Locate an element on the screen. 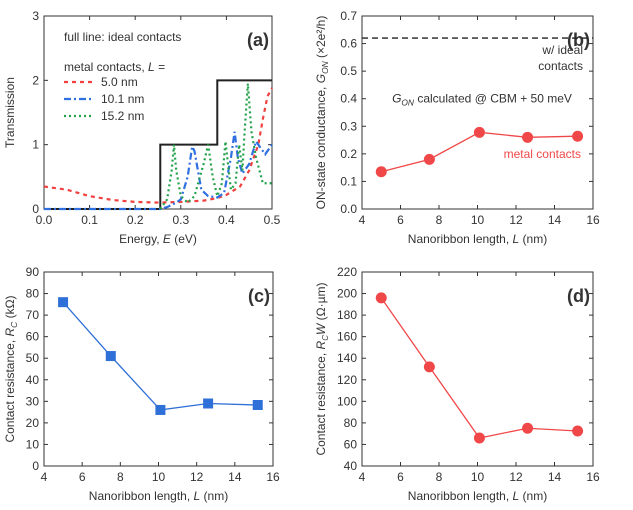 Image resolution: width=633 pixels, height=510 pixels. series-label: metal contacts is located at coordinates (542, 154).